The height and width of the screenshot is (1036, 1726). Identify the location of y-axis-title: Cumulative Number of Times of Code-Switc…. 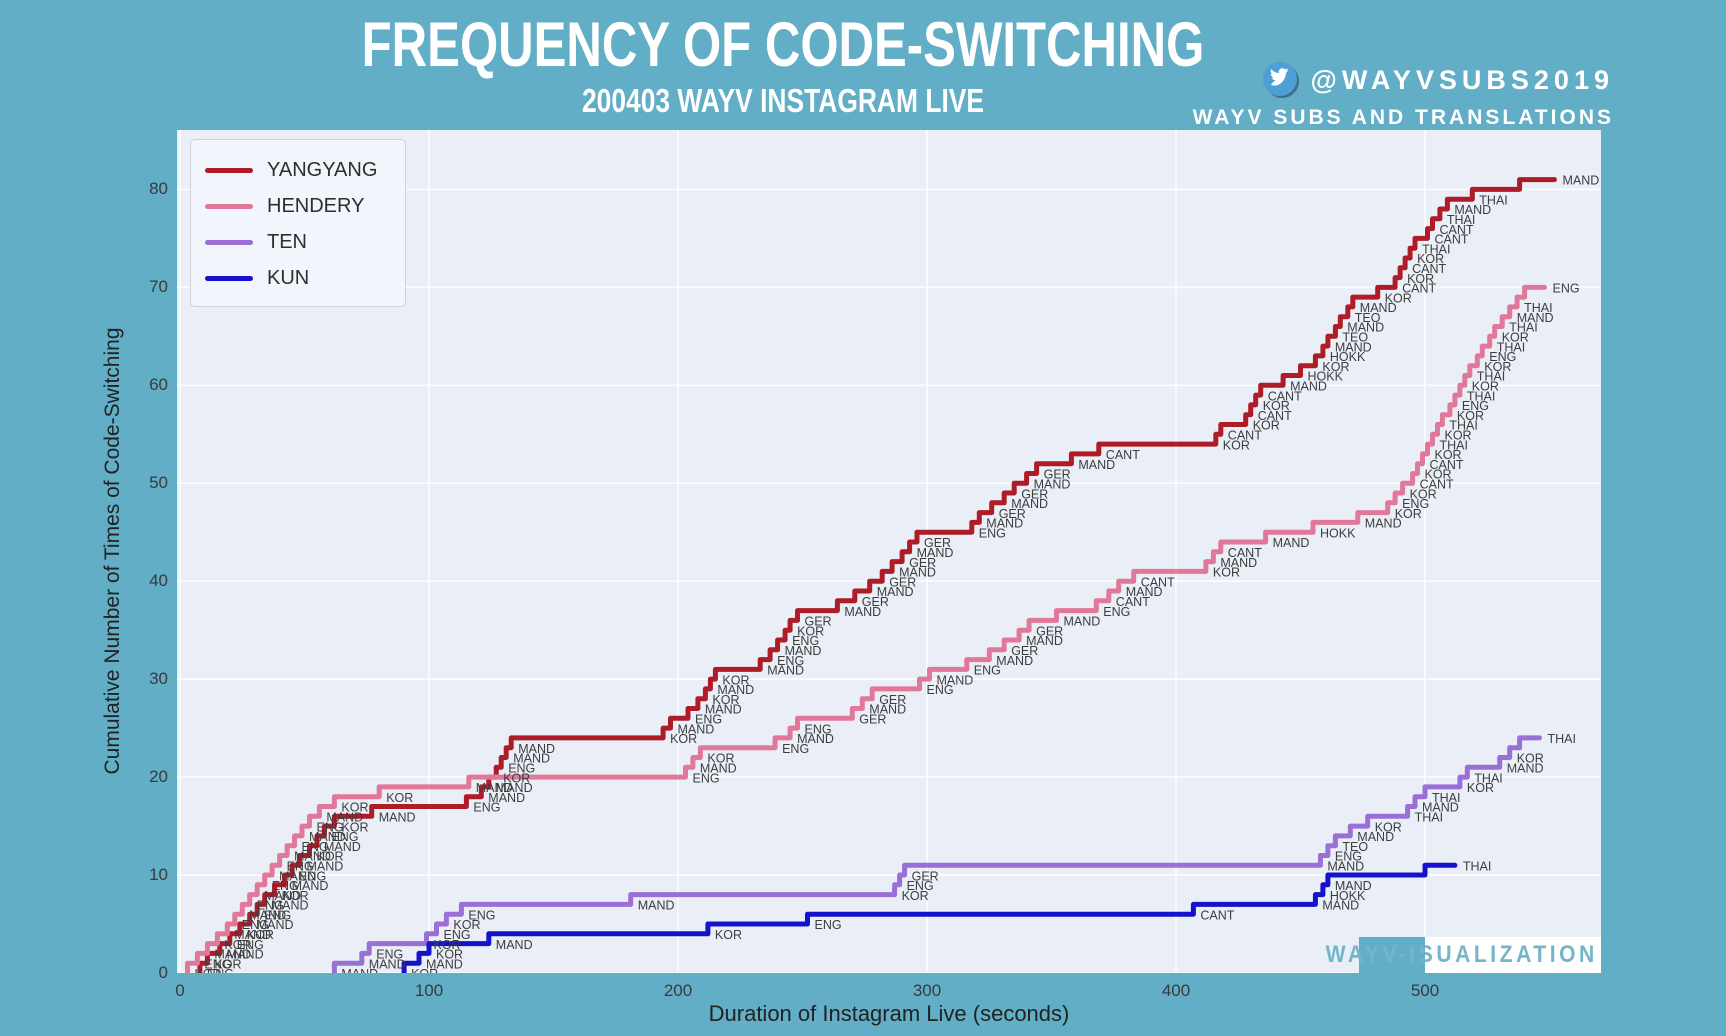
(112, 551).